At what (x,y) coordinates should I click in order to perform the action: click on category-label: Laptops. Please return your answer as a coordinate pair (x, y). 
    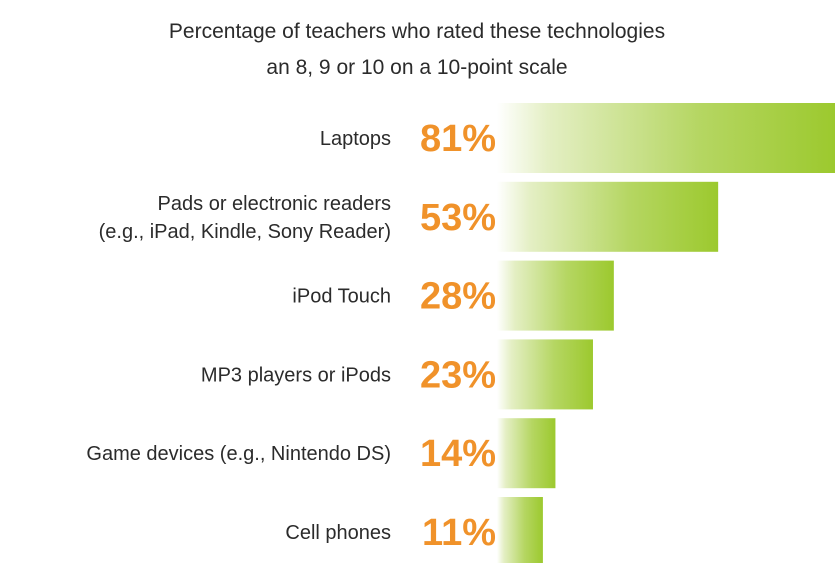
    Looking at the image, I should click on (355, 139).